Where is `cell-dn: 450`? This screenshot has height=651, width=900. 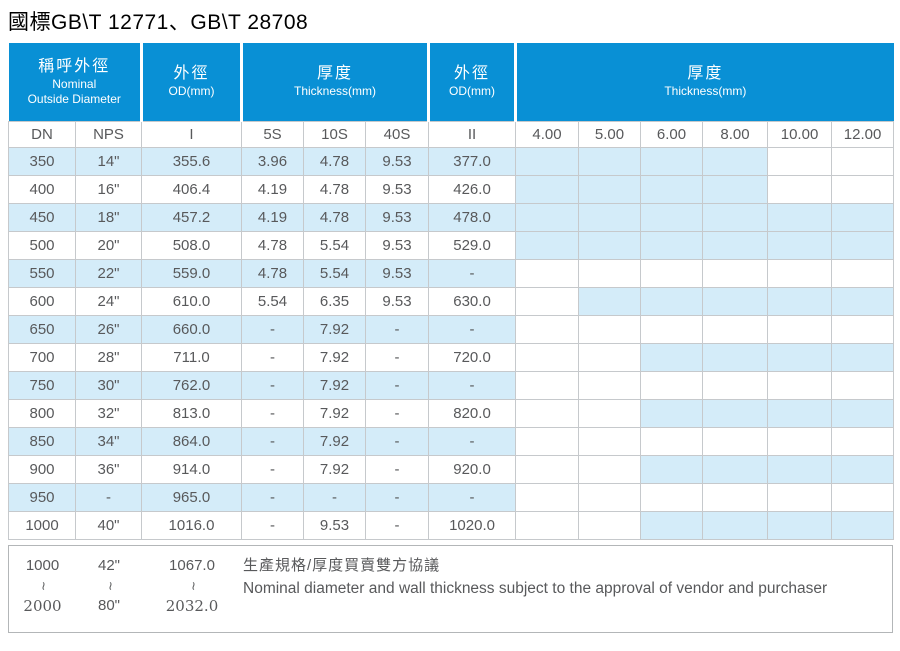
cell-dn: 450 is located at coordinates (42, 217).